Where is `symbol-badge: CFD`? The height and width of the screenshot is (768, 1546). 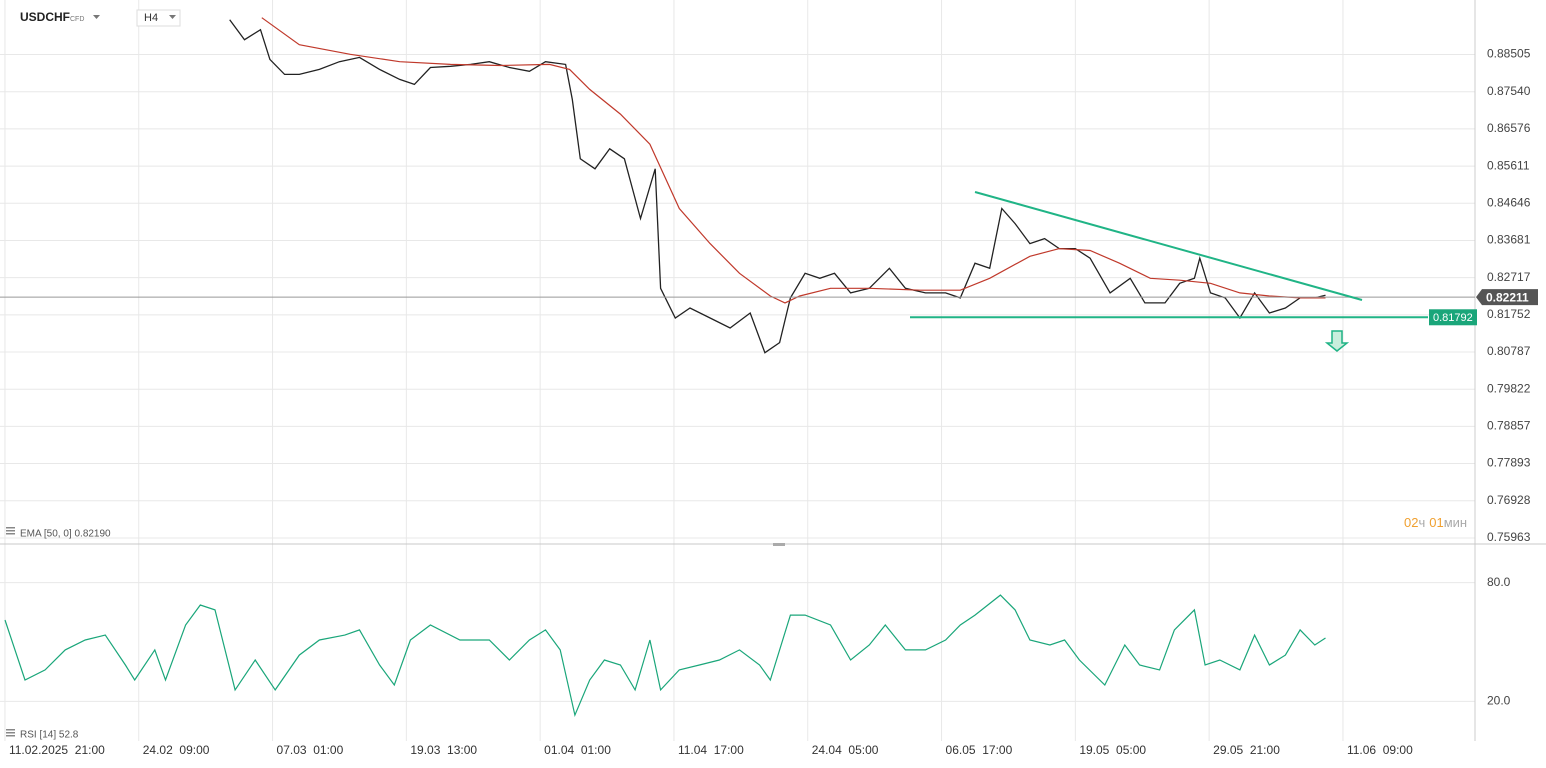
symbol-badge: CFD is located at coordinates (77, 19).